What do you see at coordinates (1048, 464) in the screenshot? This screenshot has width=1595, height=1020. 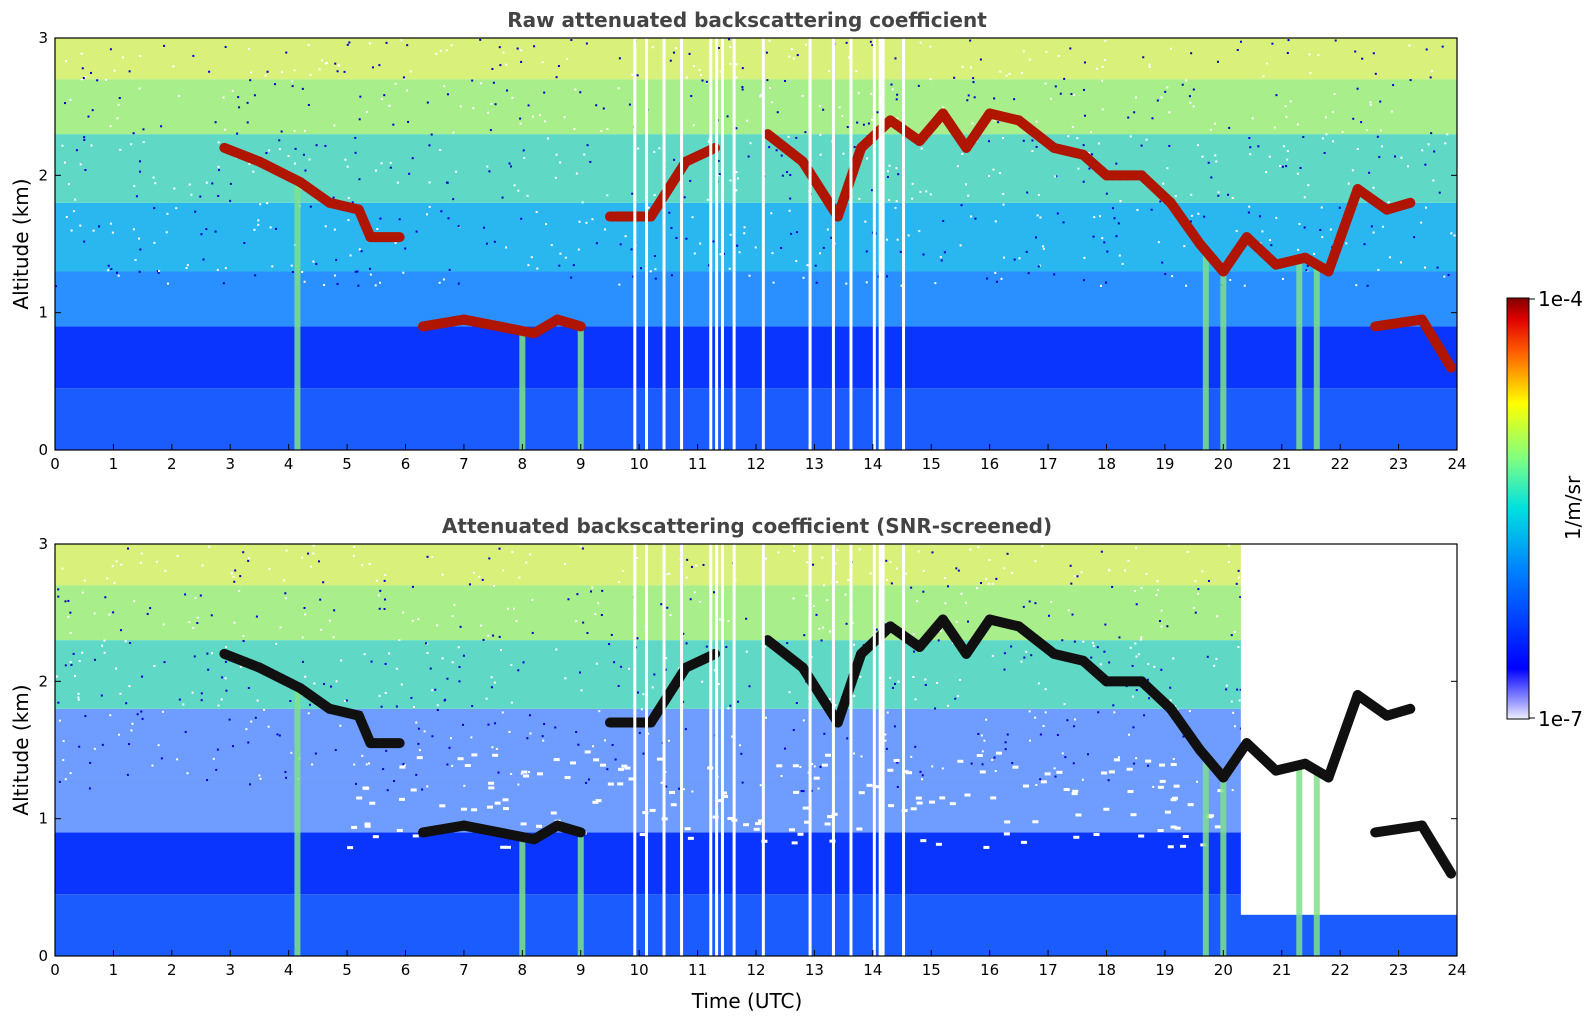 I see `x-tick-label: 17` at bounding box center [1048, 464].